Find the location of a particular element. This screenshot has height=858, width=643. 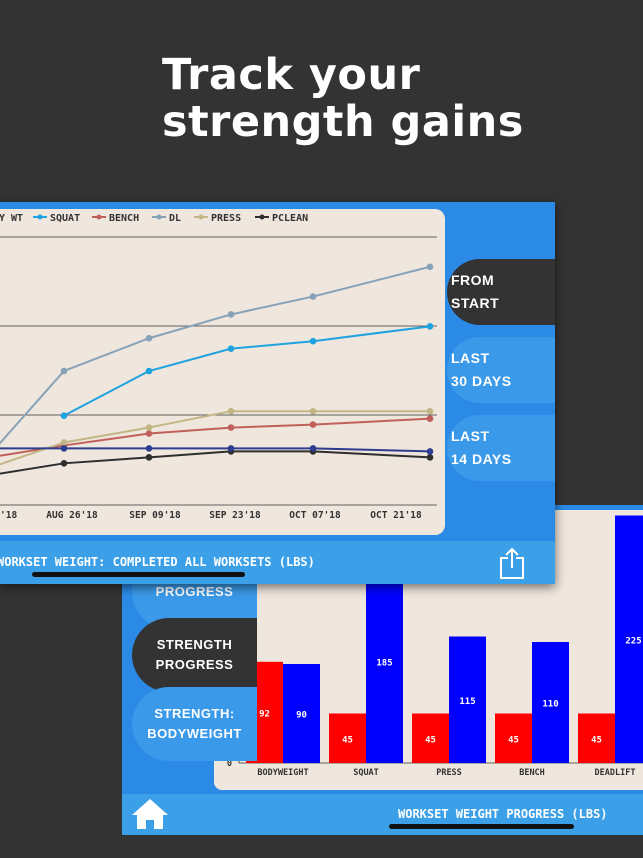

bar-value-label: 115 is located at coordinates (467, 702).